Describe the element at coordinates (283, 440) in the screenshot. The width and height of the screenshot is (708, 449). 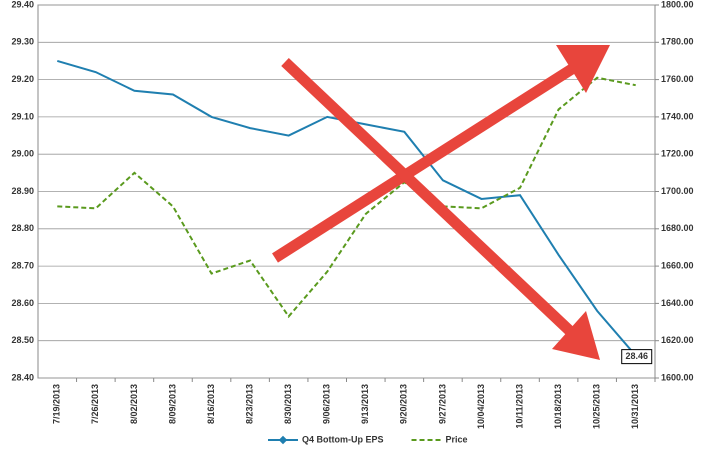
I see `legend-marker` at that location.